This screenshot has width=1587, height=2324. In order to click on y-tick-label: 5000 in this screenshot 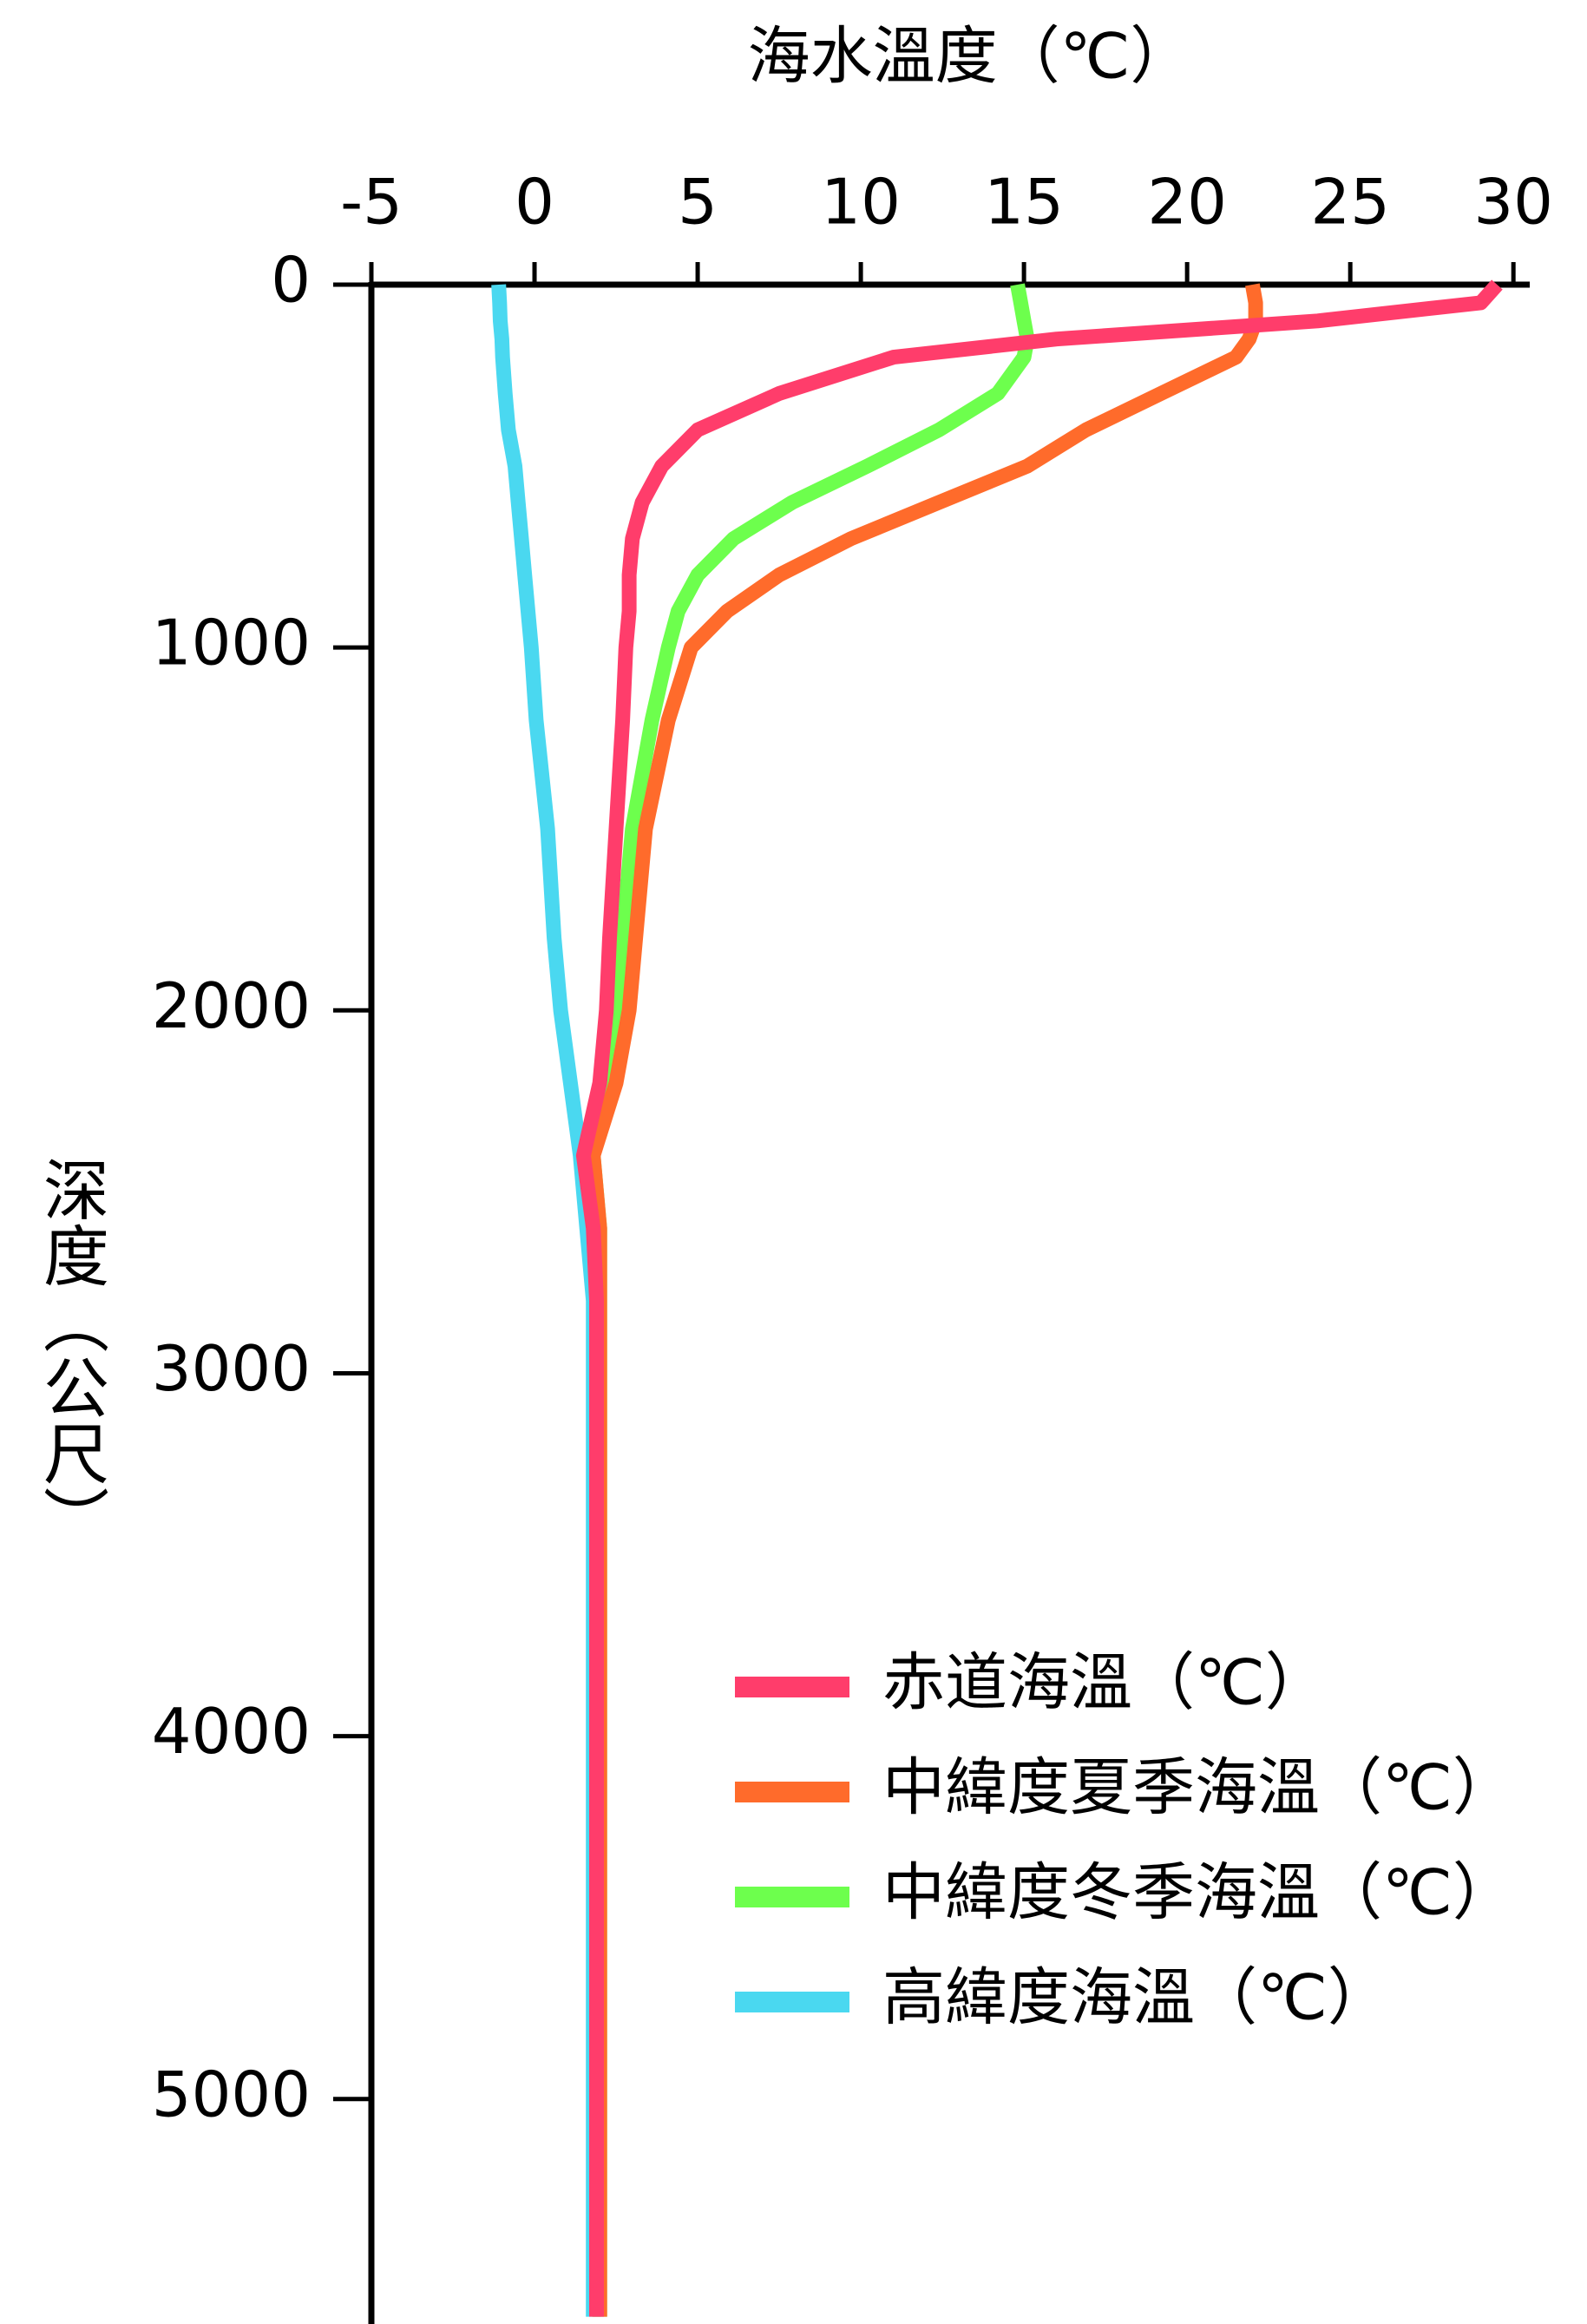, I will do `click(231, 2094)`.